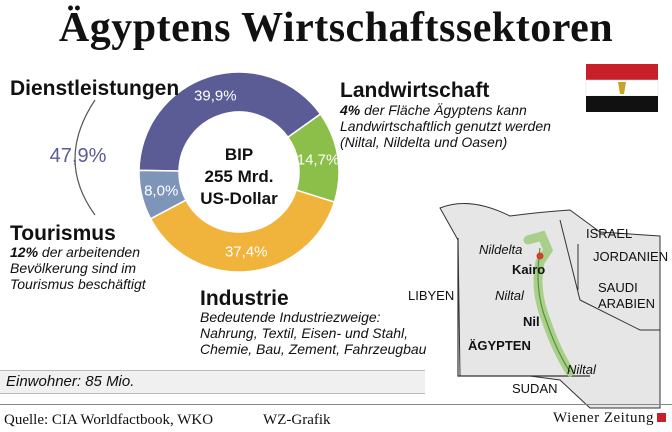  What do you see at coordinates (246, 252) in the screenshot?
I see `slice-label-industrie: 37,4%` at bounding box center [246, 252].